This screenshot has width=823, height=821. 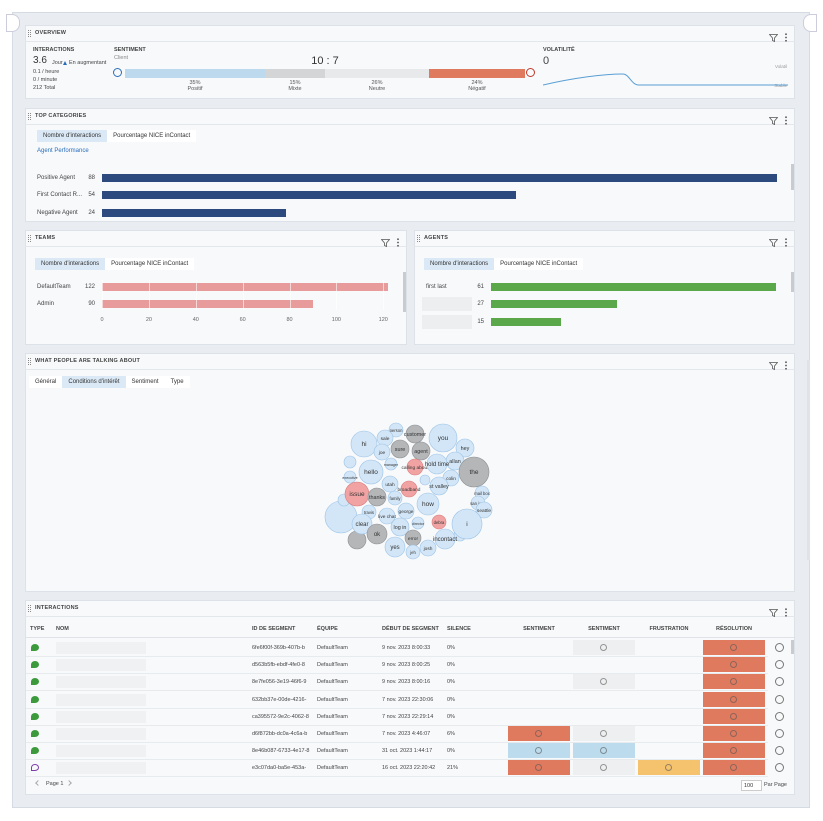 I want to click on column-header: TYPE, so click(x=37, y=629).